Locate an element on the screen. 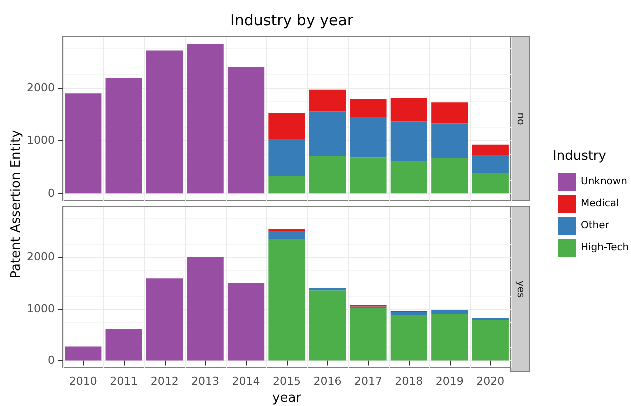 This screenshot has height=406, width=631. x-tick-label: 2018 is located at coordinates (409, 381).